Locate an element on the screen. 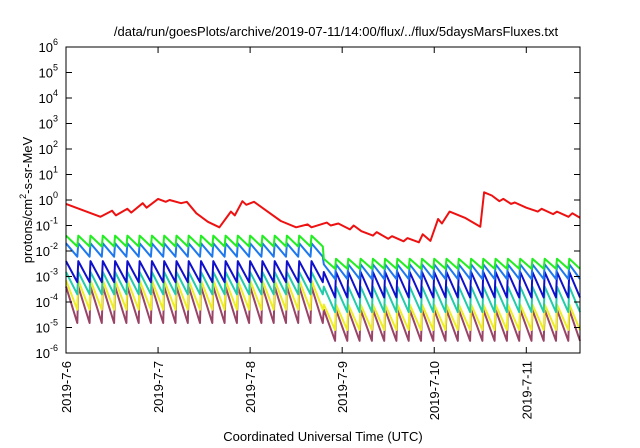 The height and width of the screenshot is (448, 640). y-tick-label: 10⁻⁴ is located at coordinates (47, 301).